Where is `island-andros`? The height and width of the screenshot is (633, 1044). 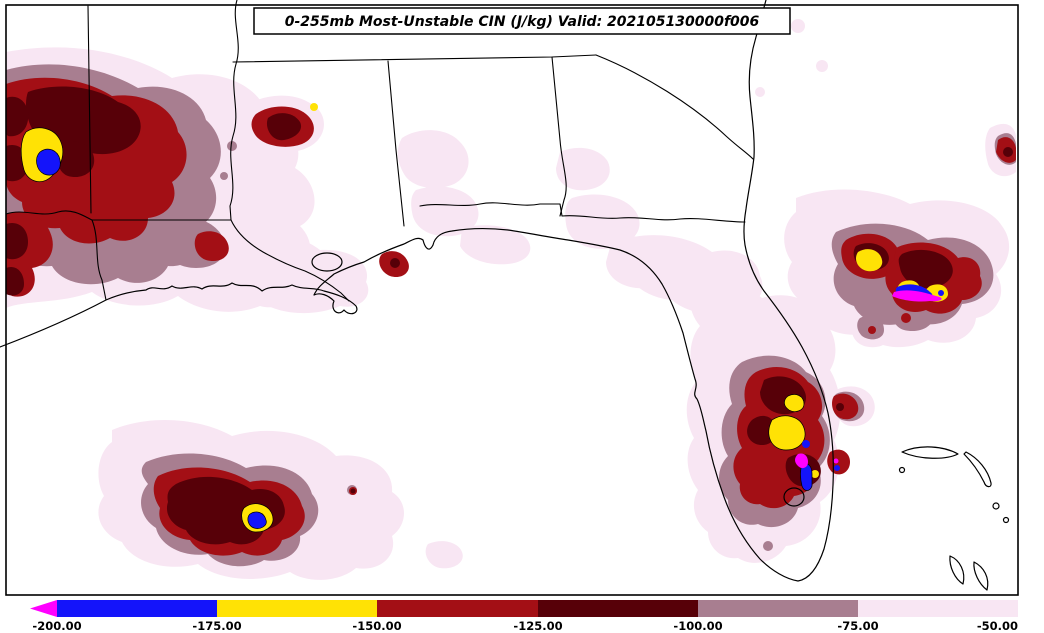 island-andros is located at coordinates (957, 570).